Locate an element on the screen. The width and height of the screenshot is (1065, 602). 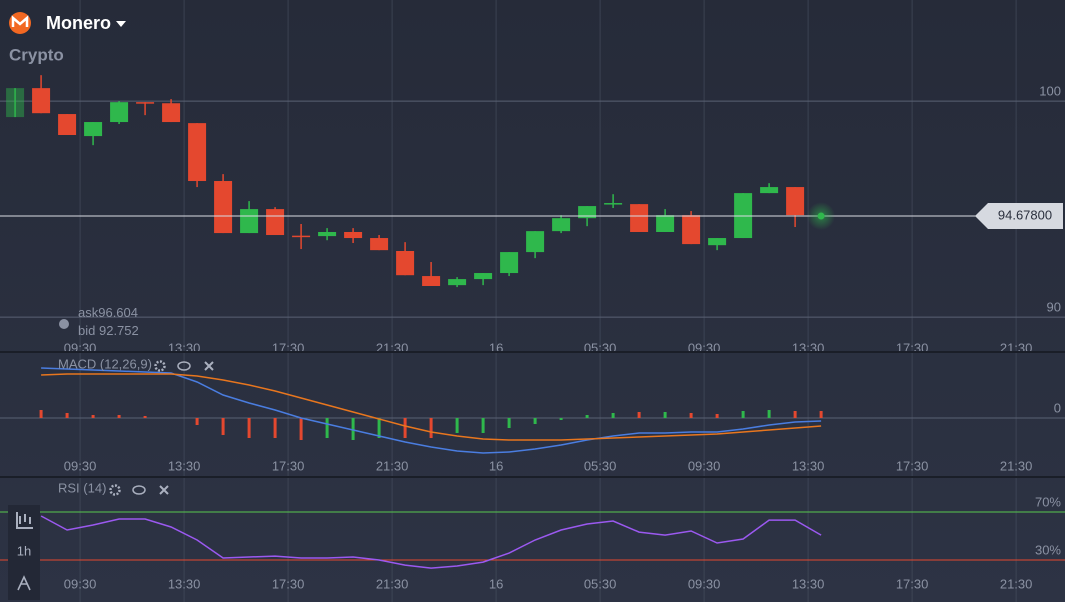
indicators-button is located at coordinates (24, 583).